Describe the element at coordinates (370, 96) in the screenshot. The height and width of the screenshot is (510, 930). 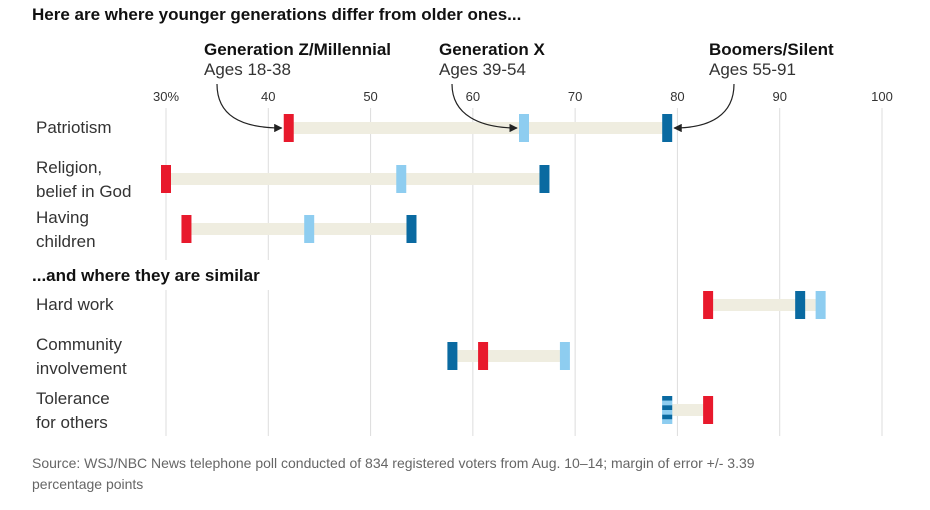
I see `tick-label-50: 50` at that location.